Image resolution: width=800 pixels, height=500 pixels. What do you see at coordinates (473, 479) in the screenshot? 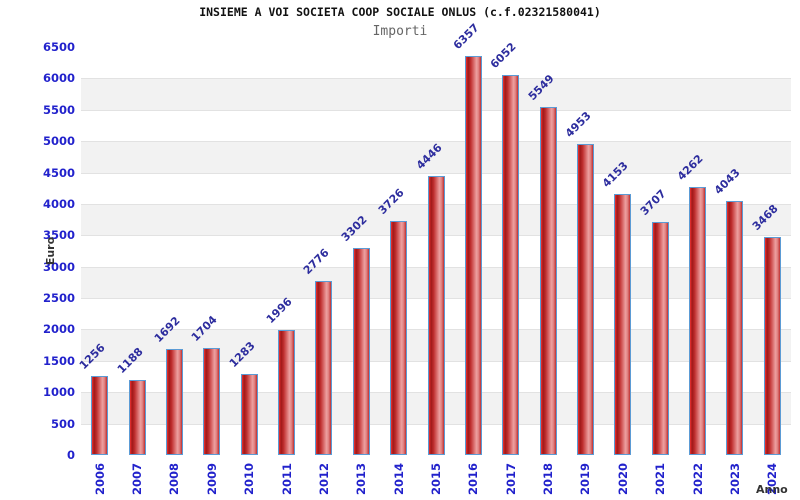
I see `x-tick-label: 2016` at bounding box center [473, 479].